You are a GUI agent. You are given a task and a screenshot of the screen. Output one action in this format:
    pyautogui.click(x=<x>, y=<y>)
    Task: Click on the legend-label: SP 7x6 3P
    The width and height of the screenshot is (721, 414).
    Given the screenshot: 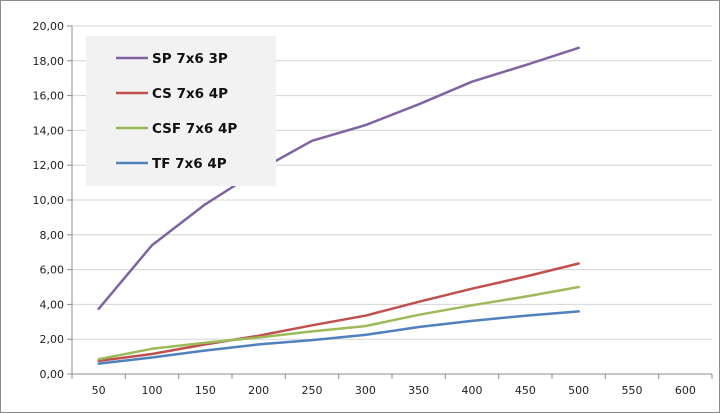 What is the action you would take?
    pyautogui.click(x=190, y=59)
    